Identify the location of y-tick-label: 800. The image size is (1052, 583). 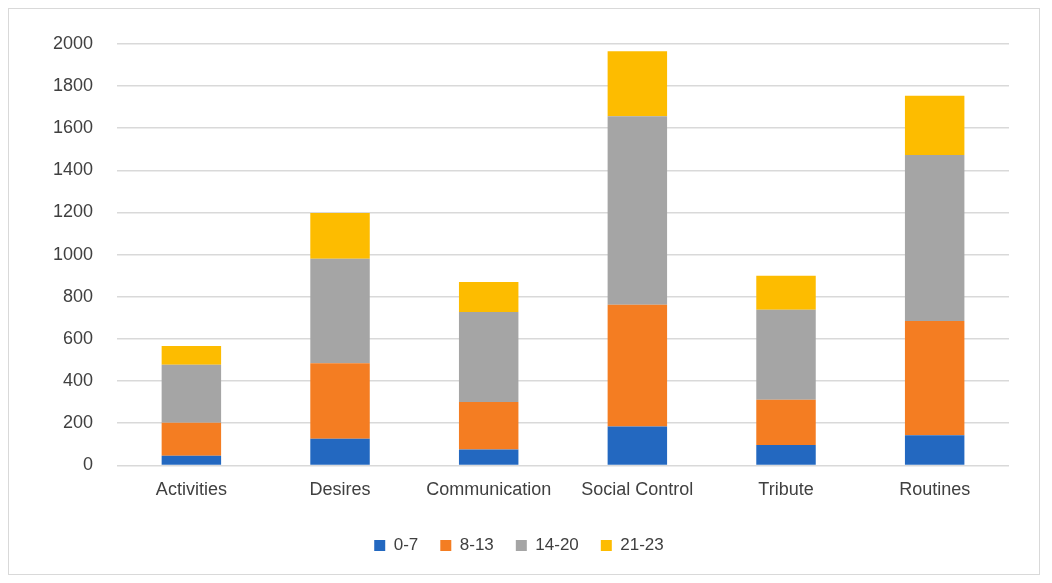
(78, 295).